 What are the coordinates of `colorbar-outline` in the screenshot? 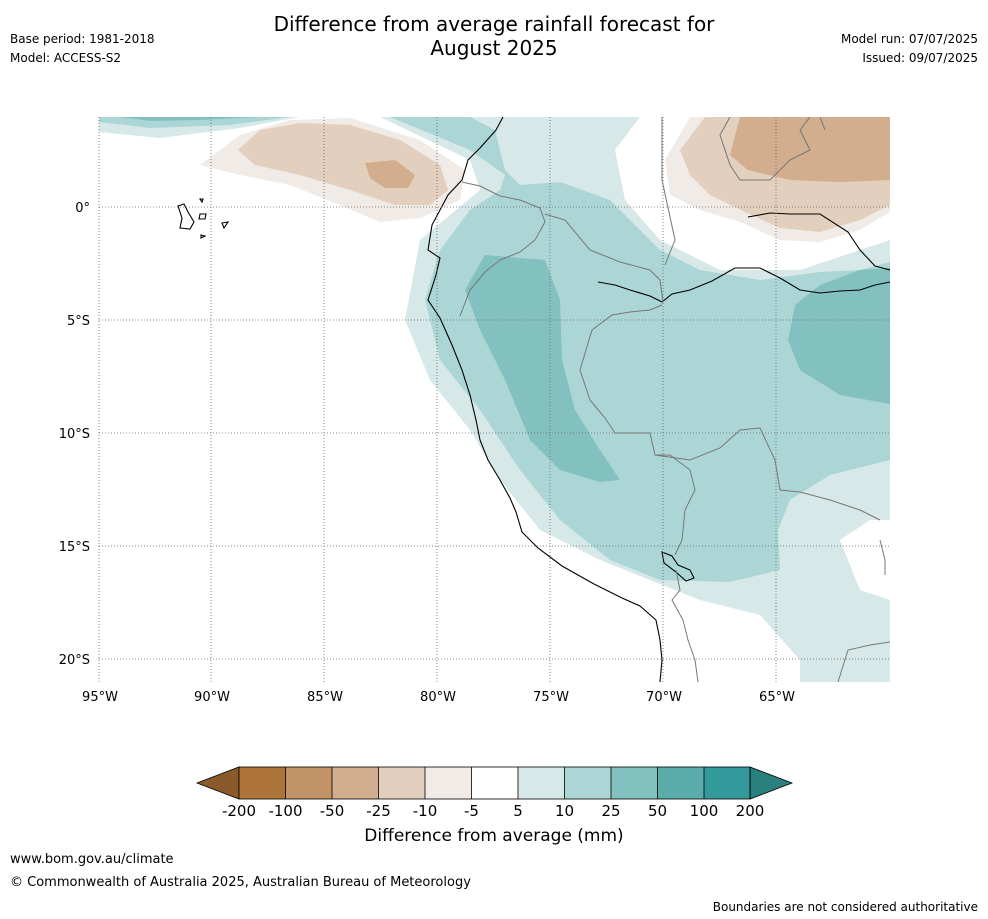 It's located at (494, 783).